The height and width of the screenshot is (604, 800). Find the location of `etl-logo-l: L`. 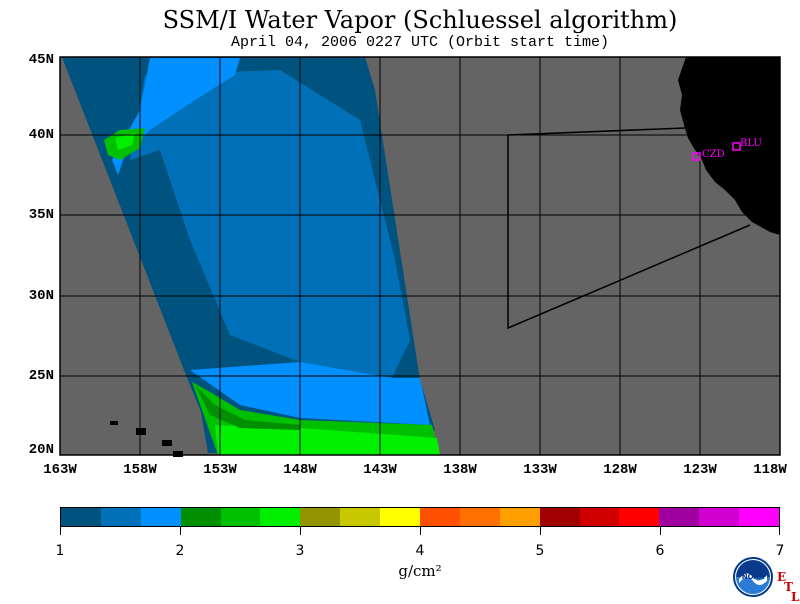

etl-logo-l: L is located at coordinates (795, 597).